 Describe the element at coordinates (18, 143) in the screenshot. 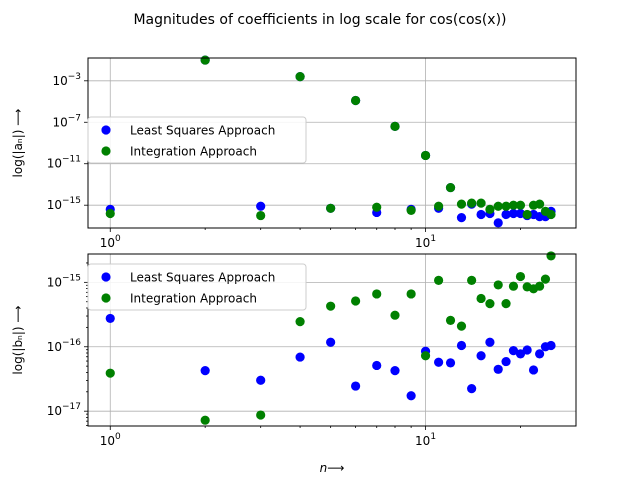

I see `y-axis-label: log(|aₙ|) ⟶` at that location.